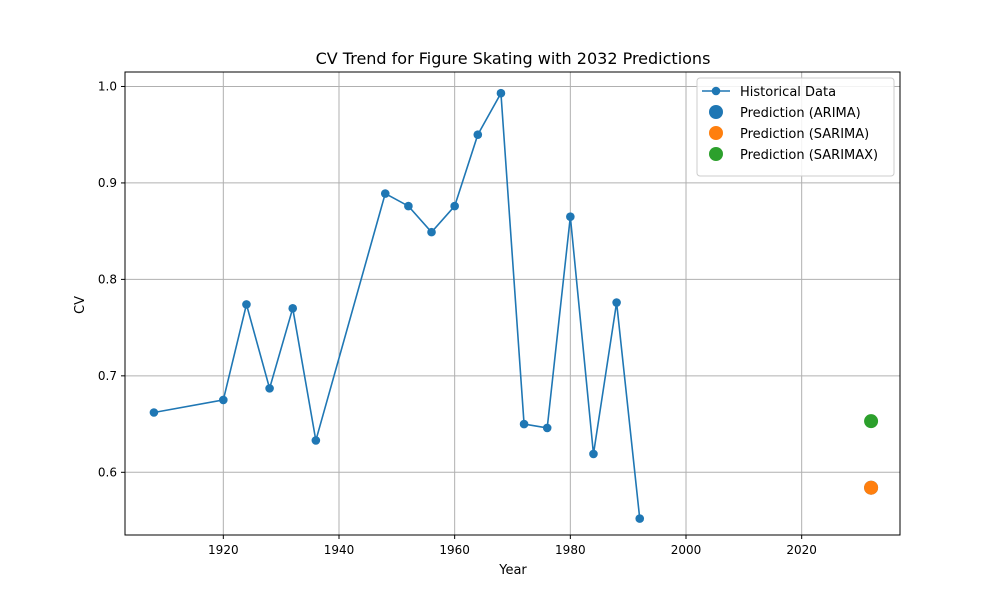 The height and width of the screenshot is (600, 1000). What do you see at coordinates (107, 472) in the screenshot?
I see `y-tick-label: 0.6` at bounding box center [107, 472].